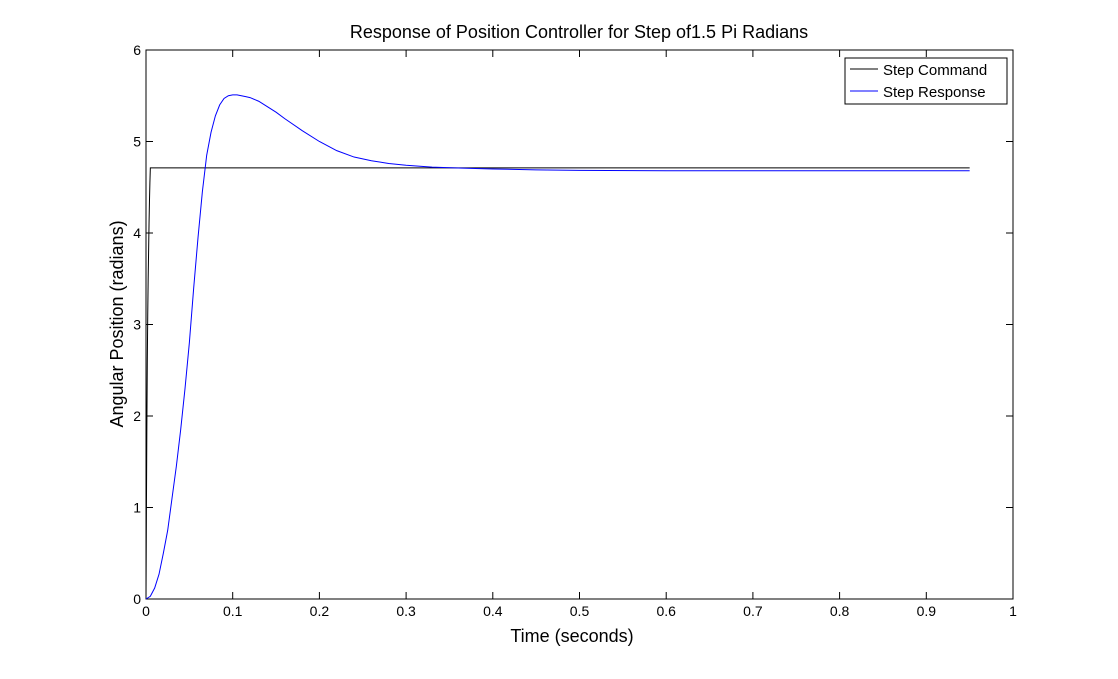 This screenshot has width=1118, height=679. What do you see at coordinates (406, 611) in the screenshot?
I see `x-tick-label: 0.3` at bounding box center [406, 611].